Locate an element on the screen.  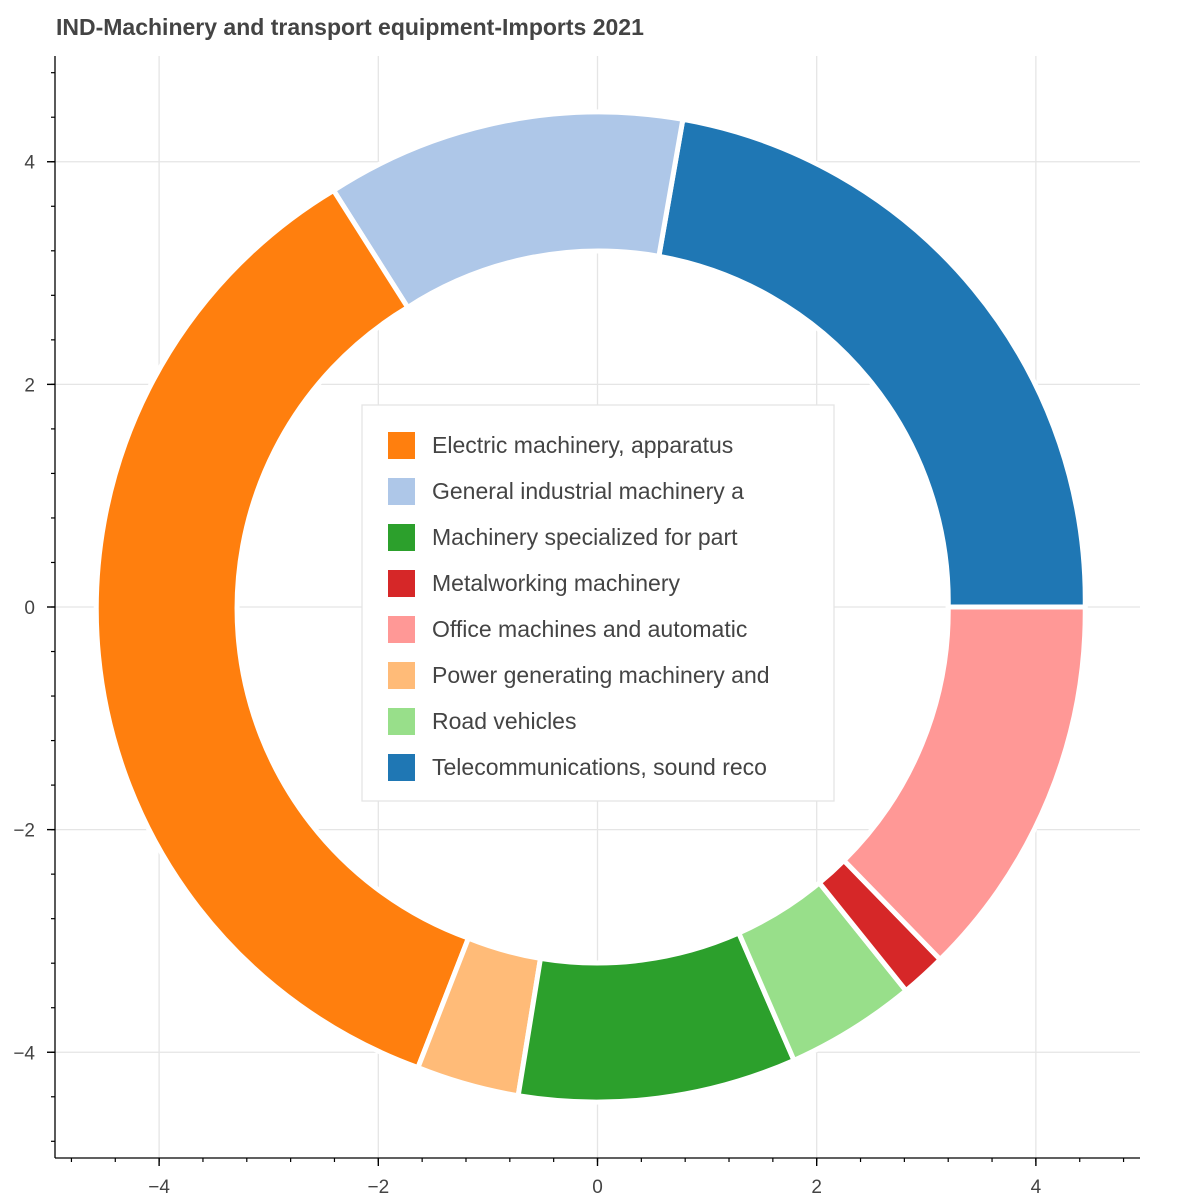
x-tick-label: 2 is located at coordinates (816, 1187).